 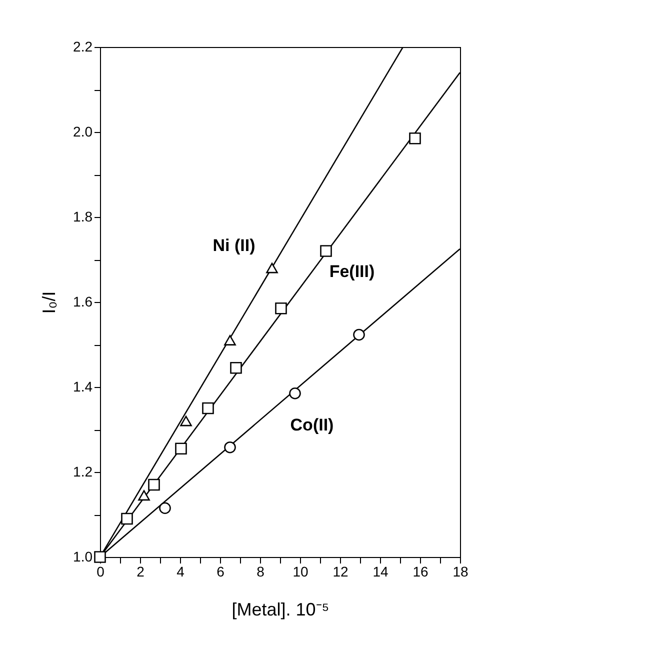 What do you see at coordinates (352, 271) in the screenshot?
I see `series-label: Fe(III)` at bounding box center [352, 271].